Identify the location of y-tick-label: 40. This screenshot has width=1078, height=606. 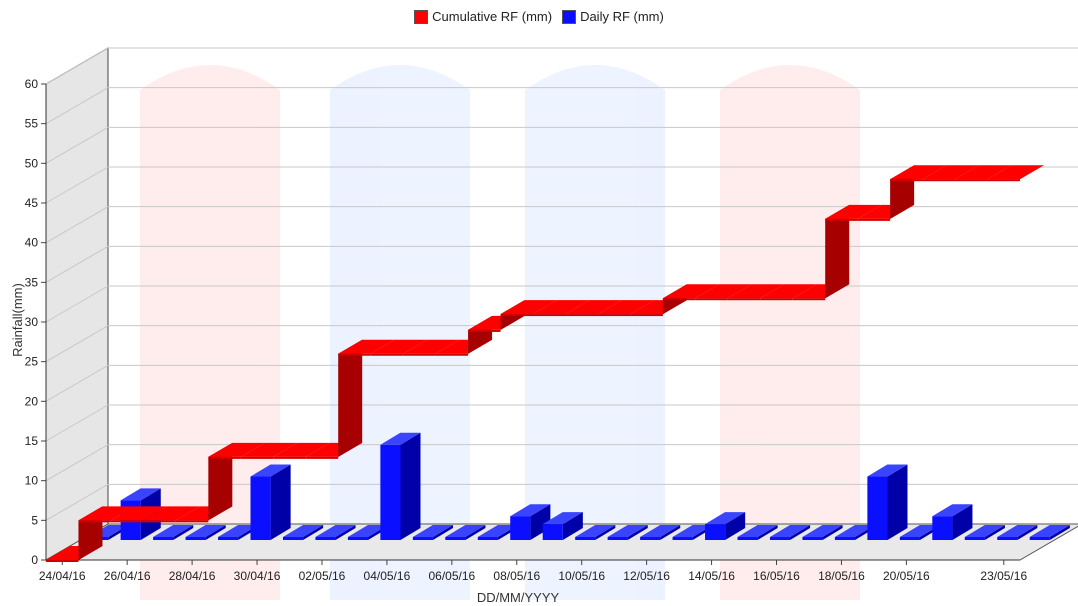
(32, 243).